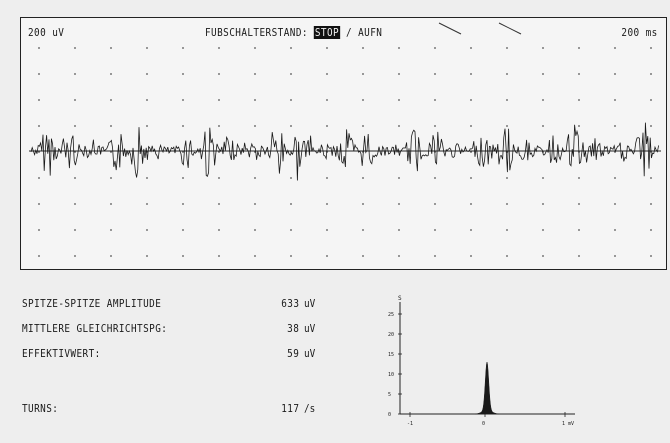 The width and height of the screenshot is (670, 443). I want to click on measurement-label-rms: EFFEKTIVWERT:, so click(61, 353).